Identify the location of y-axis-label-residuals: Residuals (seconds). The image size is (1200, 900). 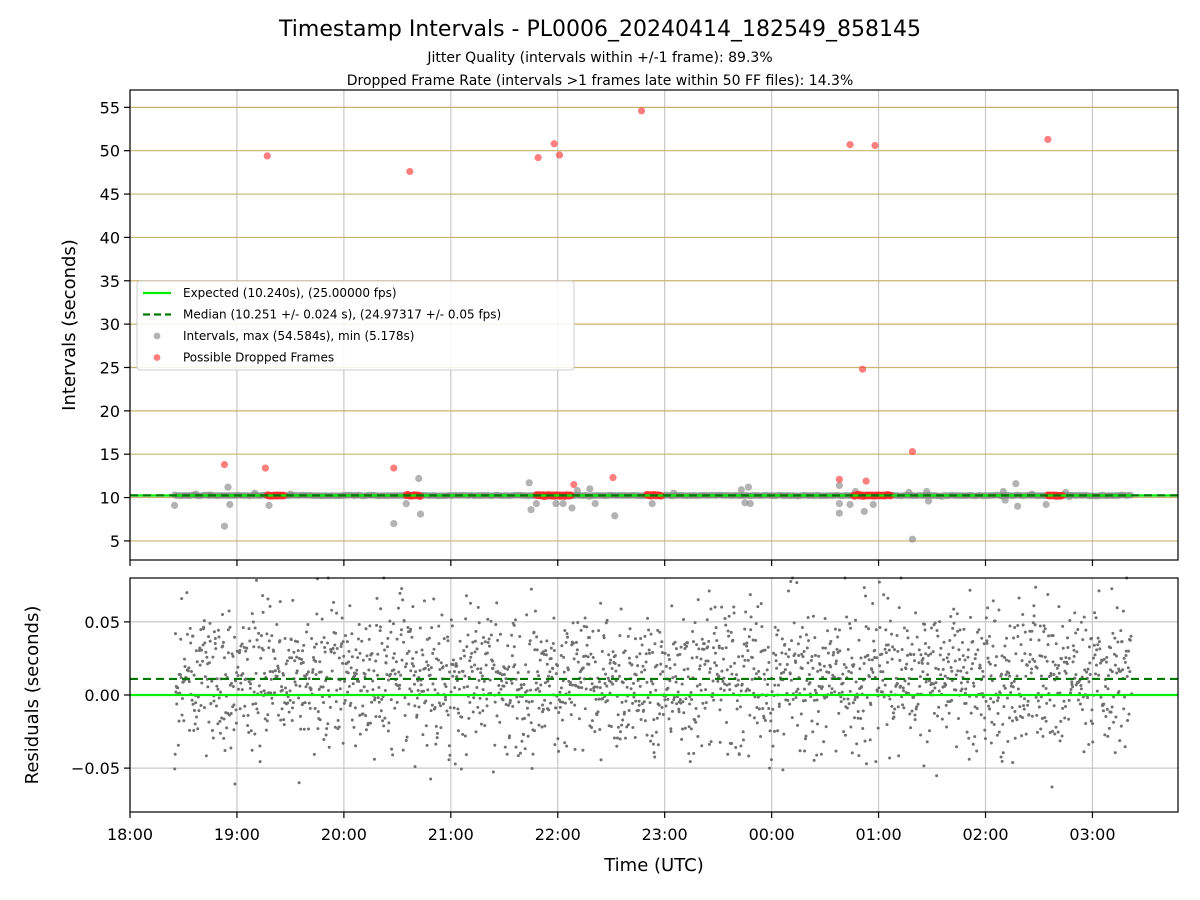
(32, 695).